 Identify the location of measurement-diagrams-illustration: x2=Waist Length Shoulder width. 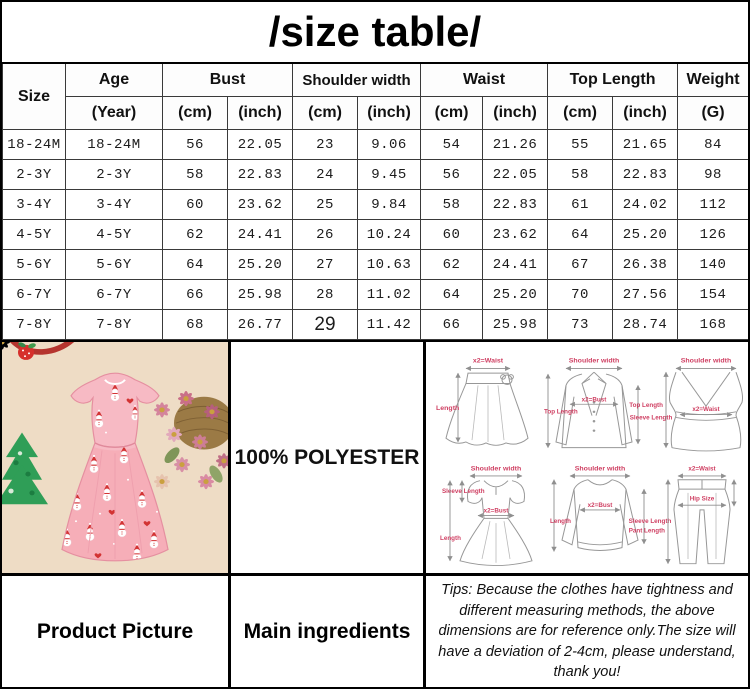
(589, 462).